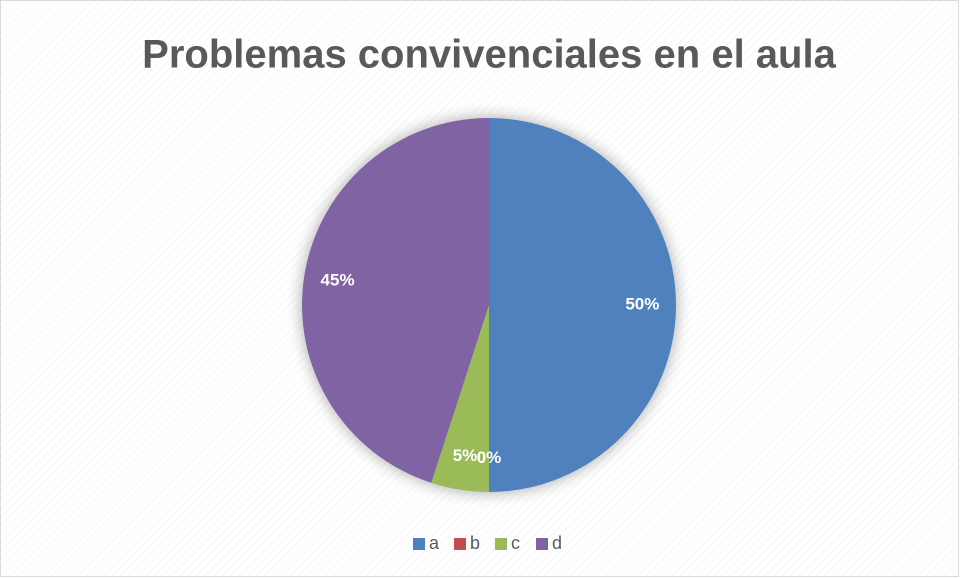 This screenshot has width=960, height=578. I want to click on legend-label: c, so click(515, 543).